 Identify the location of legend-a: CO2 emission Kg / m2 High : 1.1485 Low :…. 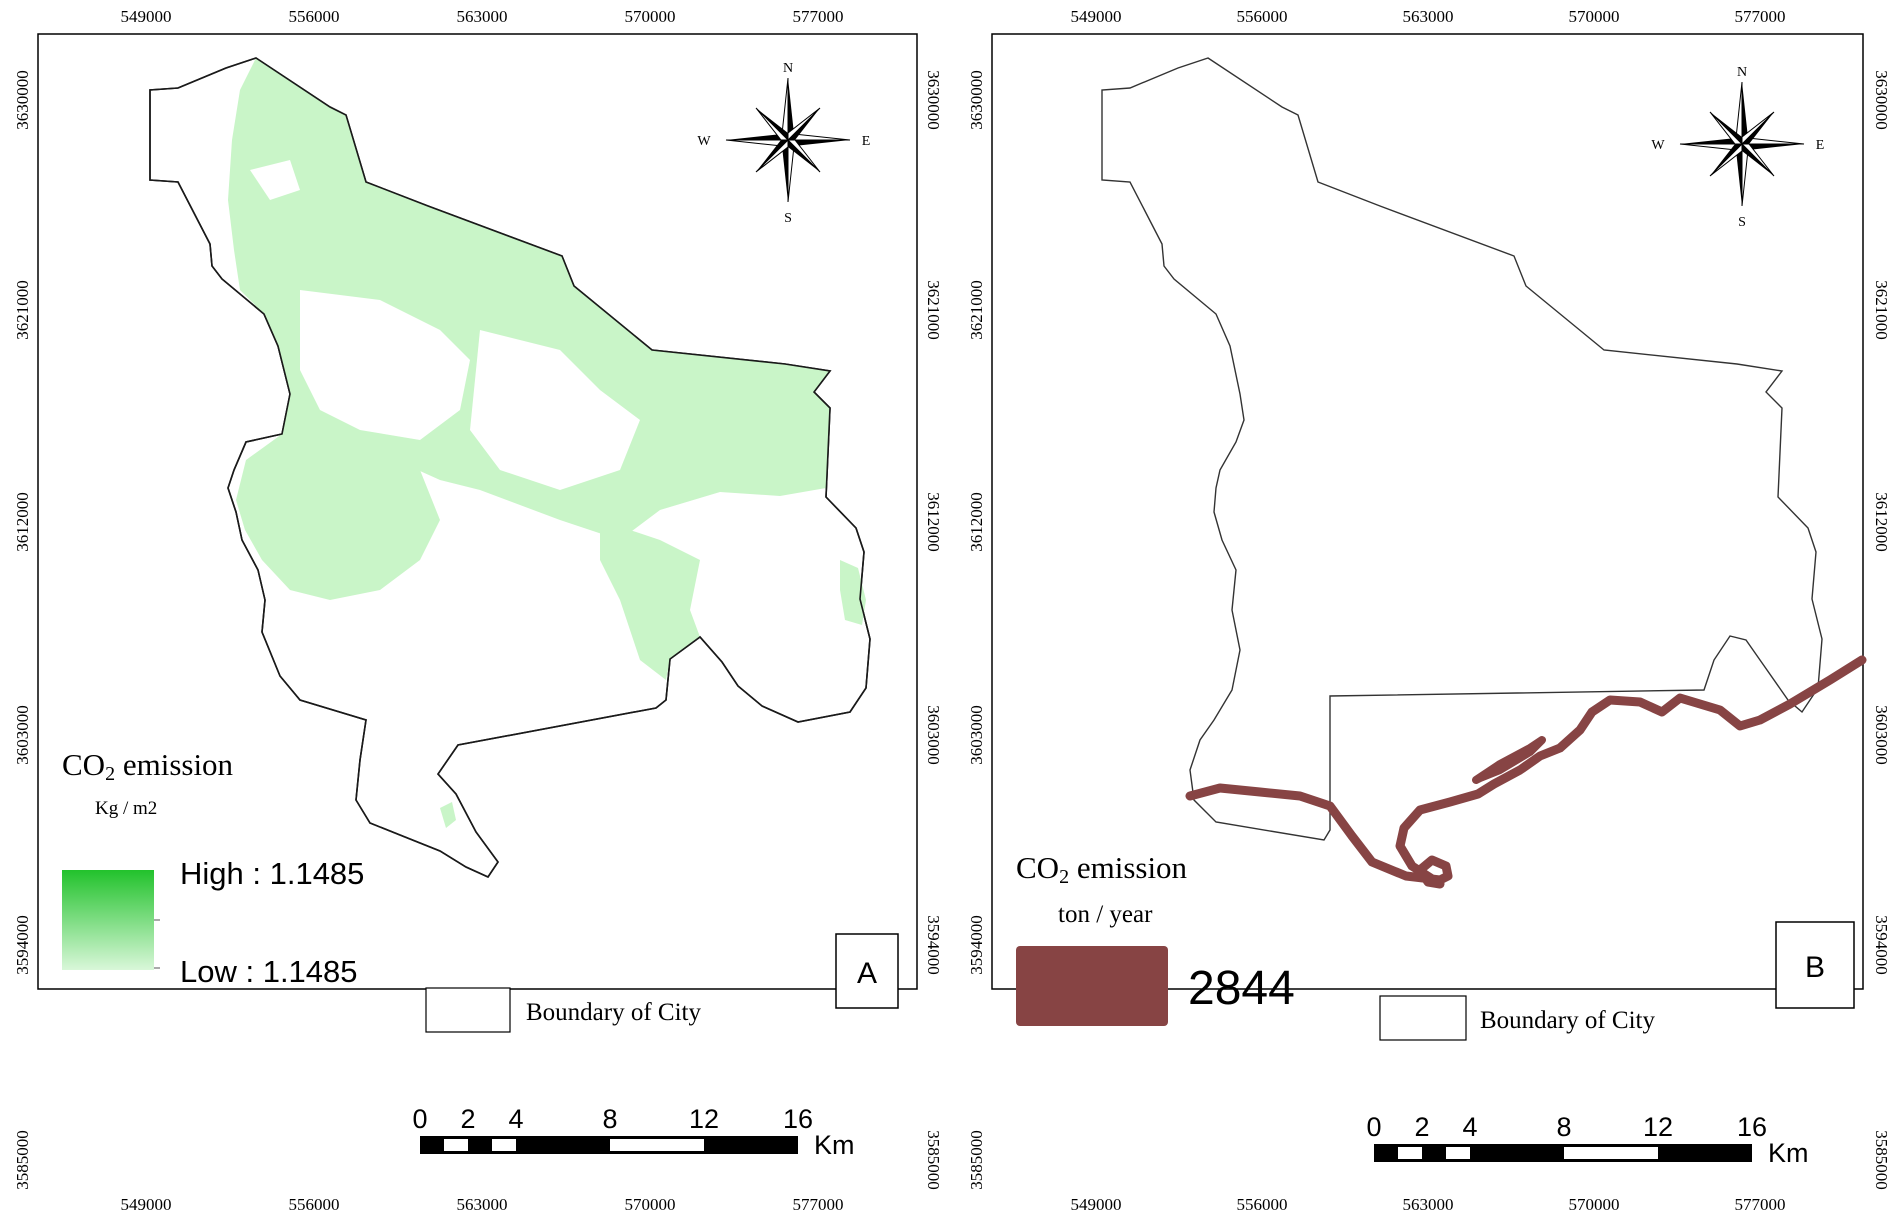
(381, 890).